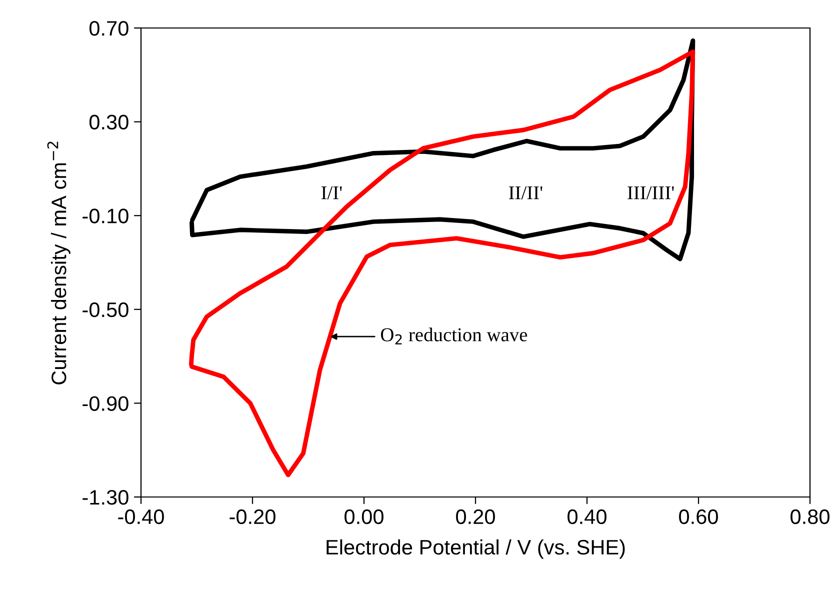  I want to click on x-axis-title: Electrode Potential / V (vs. SHE), so click(475, 549).